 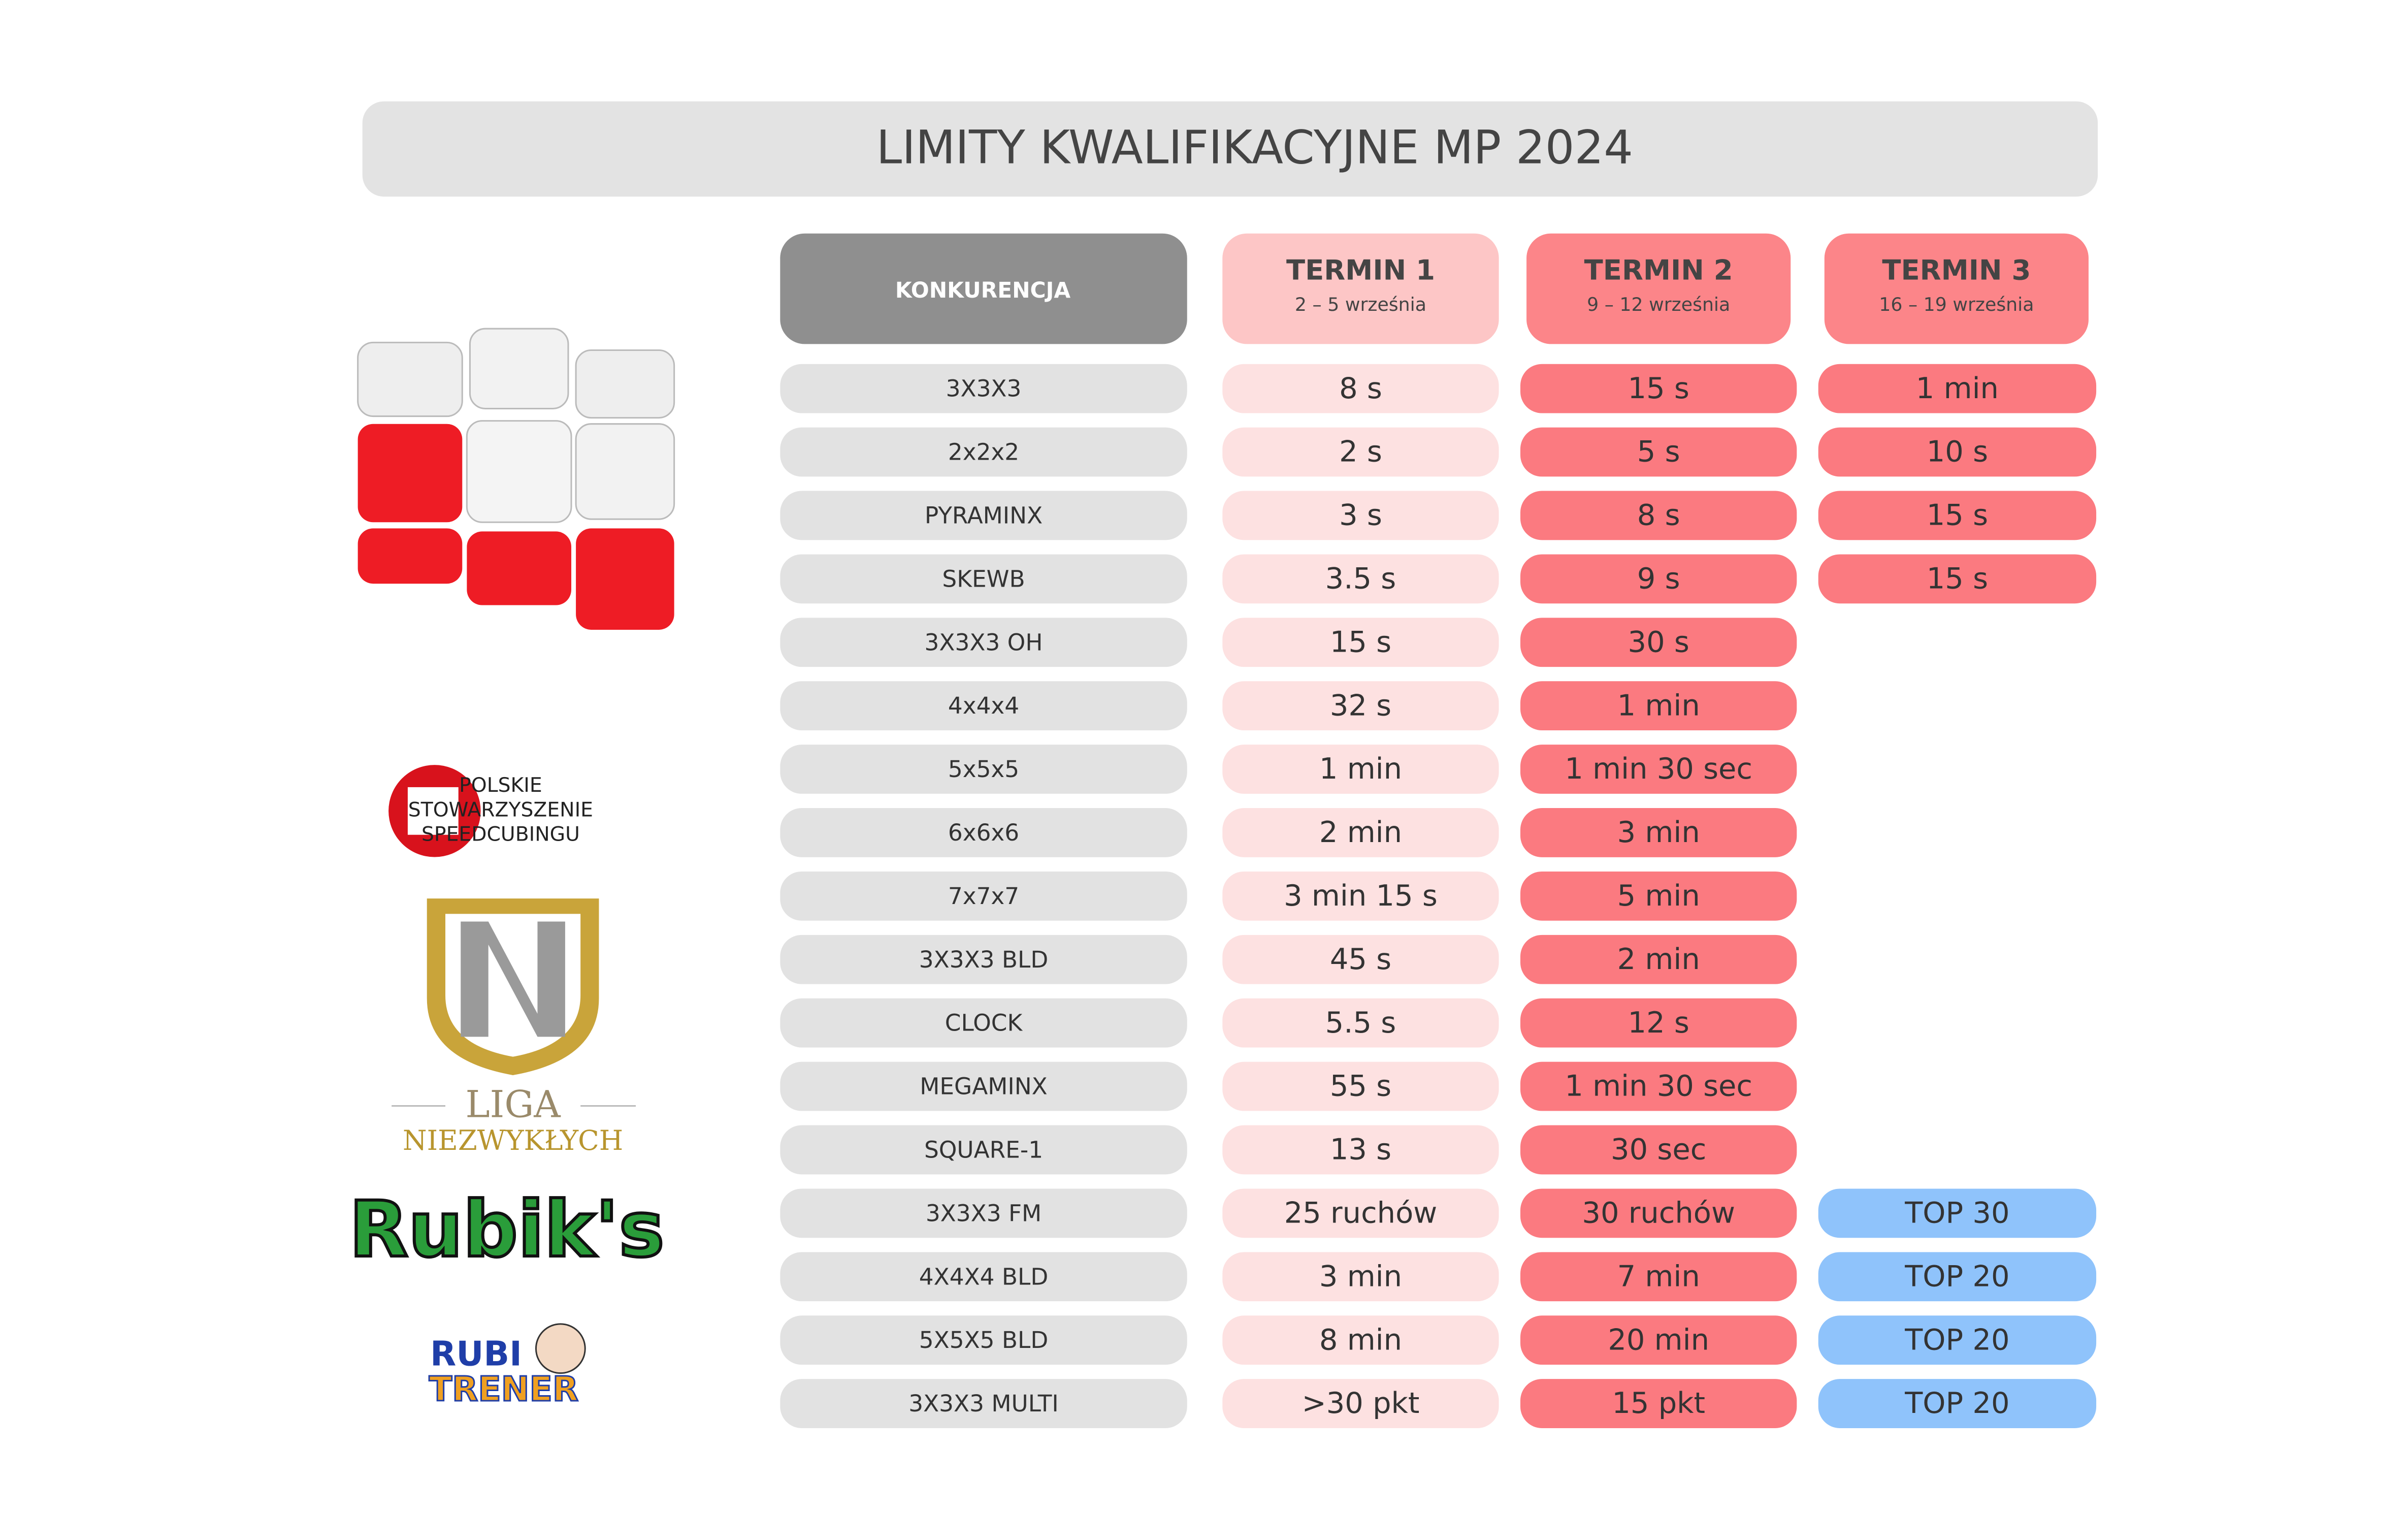 What do you see at coordinates (516, 479) in the screenshot?
I see `cube-logo` at bounding box center [516, 479].